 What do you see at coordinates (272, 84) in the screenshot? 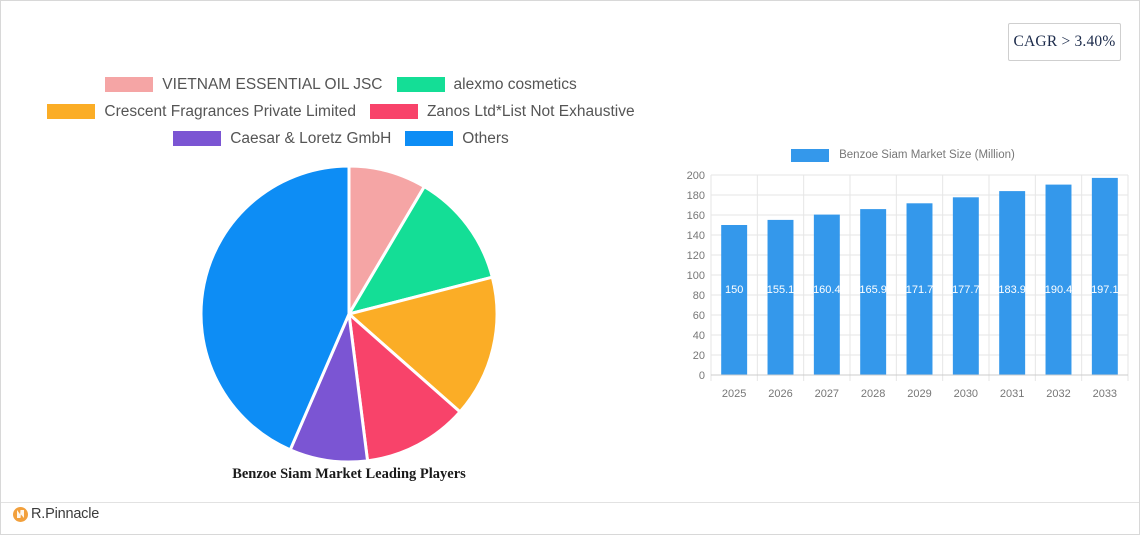
I see `pie-legend-label: VIETNAM ESSENTIAL OIL JSC` at bounding box center [272, 84].